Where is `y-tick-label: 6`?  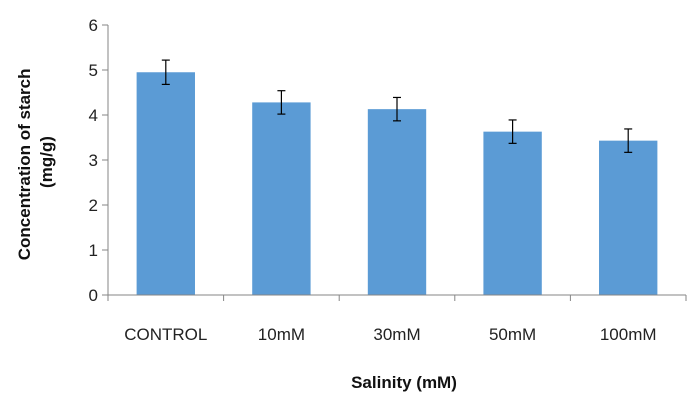 y-tick-label: 6 is located at coordinates (93, 25).